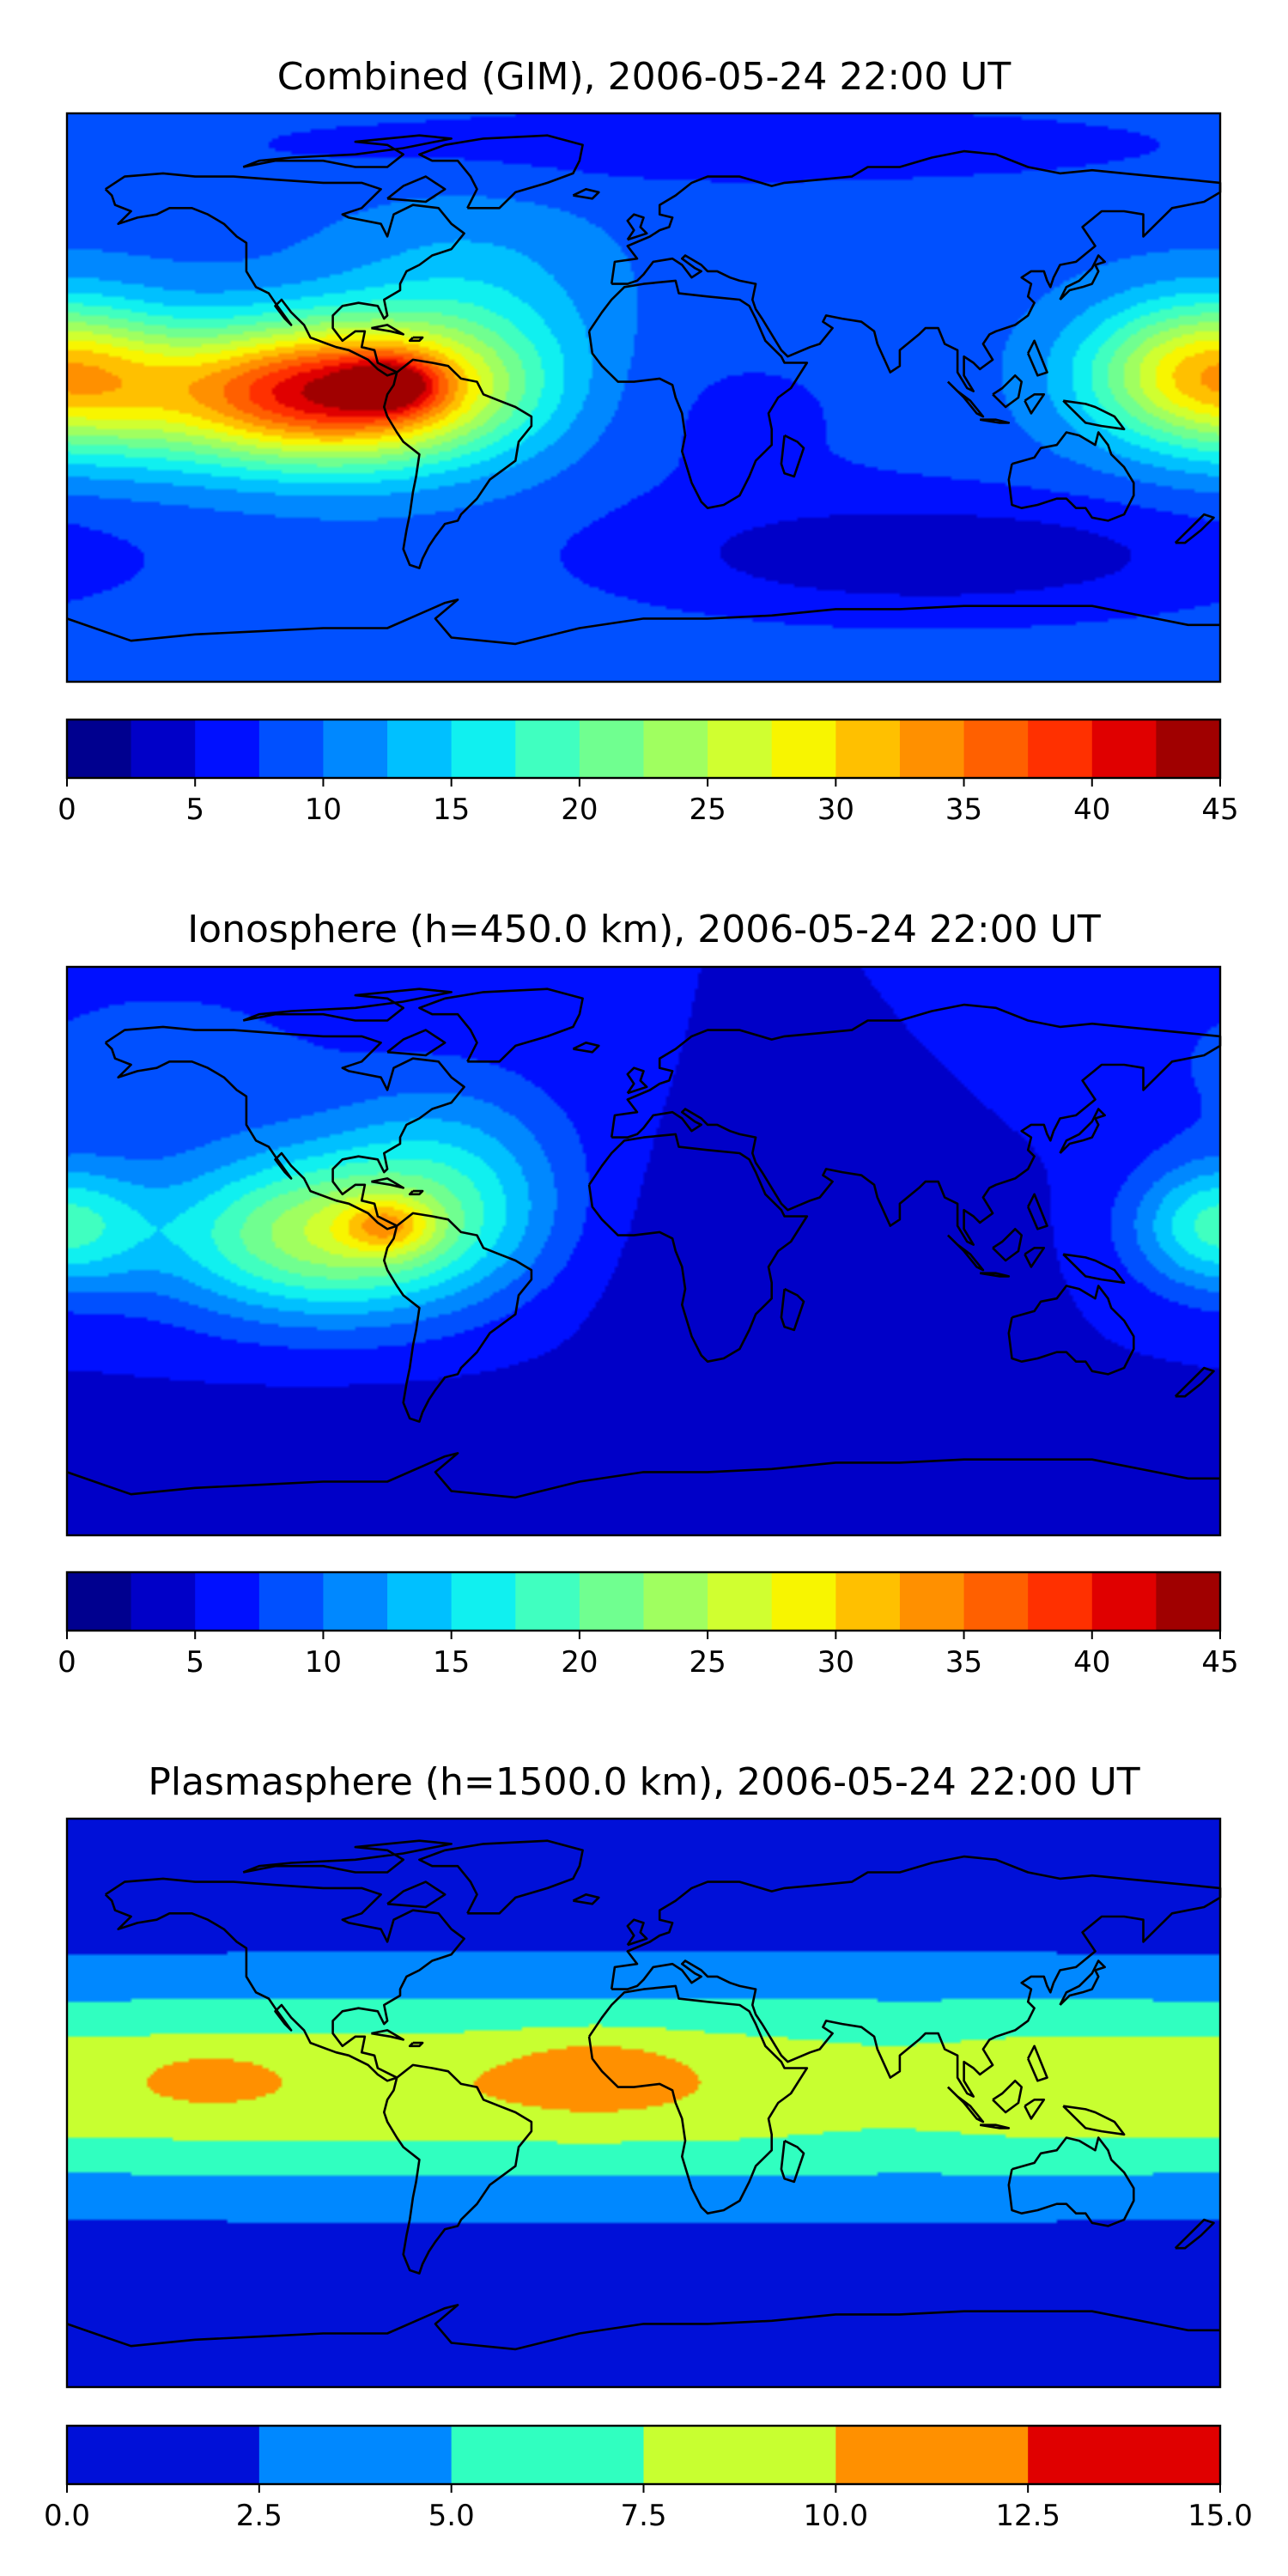 This screenshot has height=2576, width=1288. I want to click on colorbar-tick-label: 10.0, so click(835, 2516).